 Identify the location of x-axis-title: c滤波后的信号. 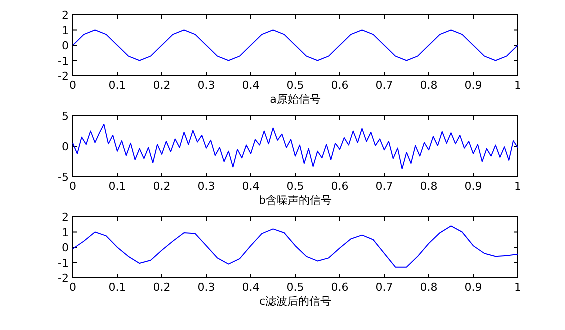
(295, 301).